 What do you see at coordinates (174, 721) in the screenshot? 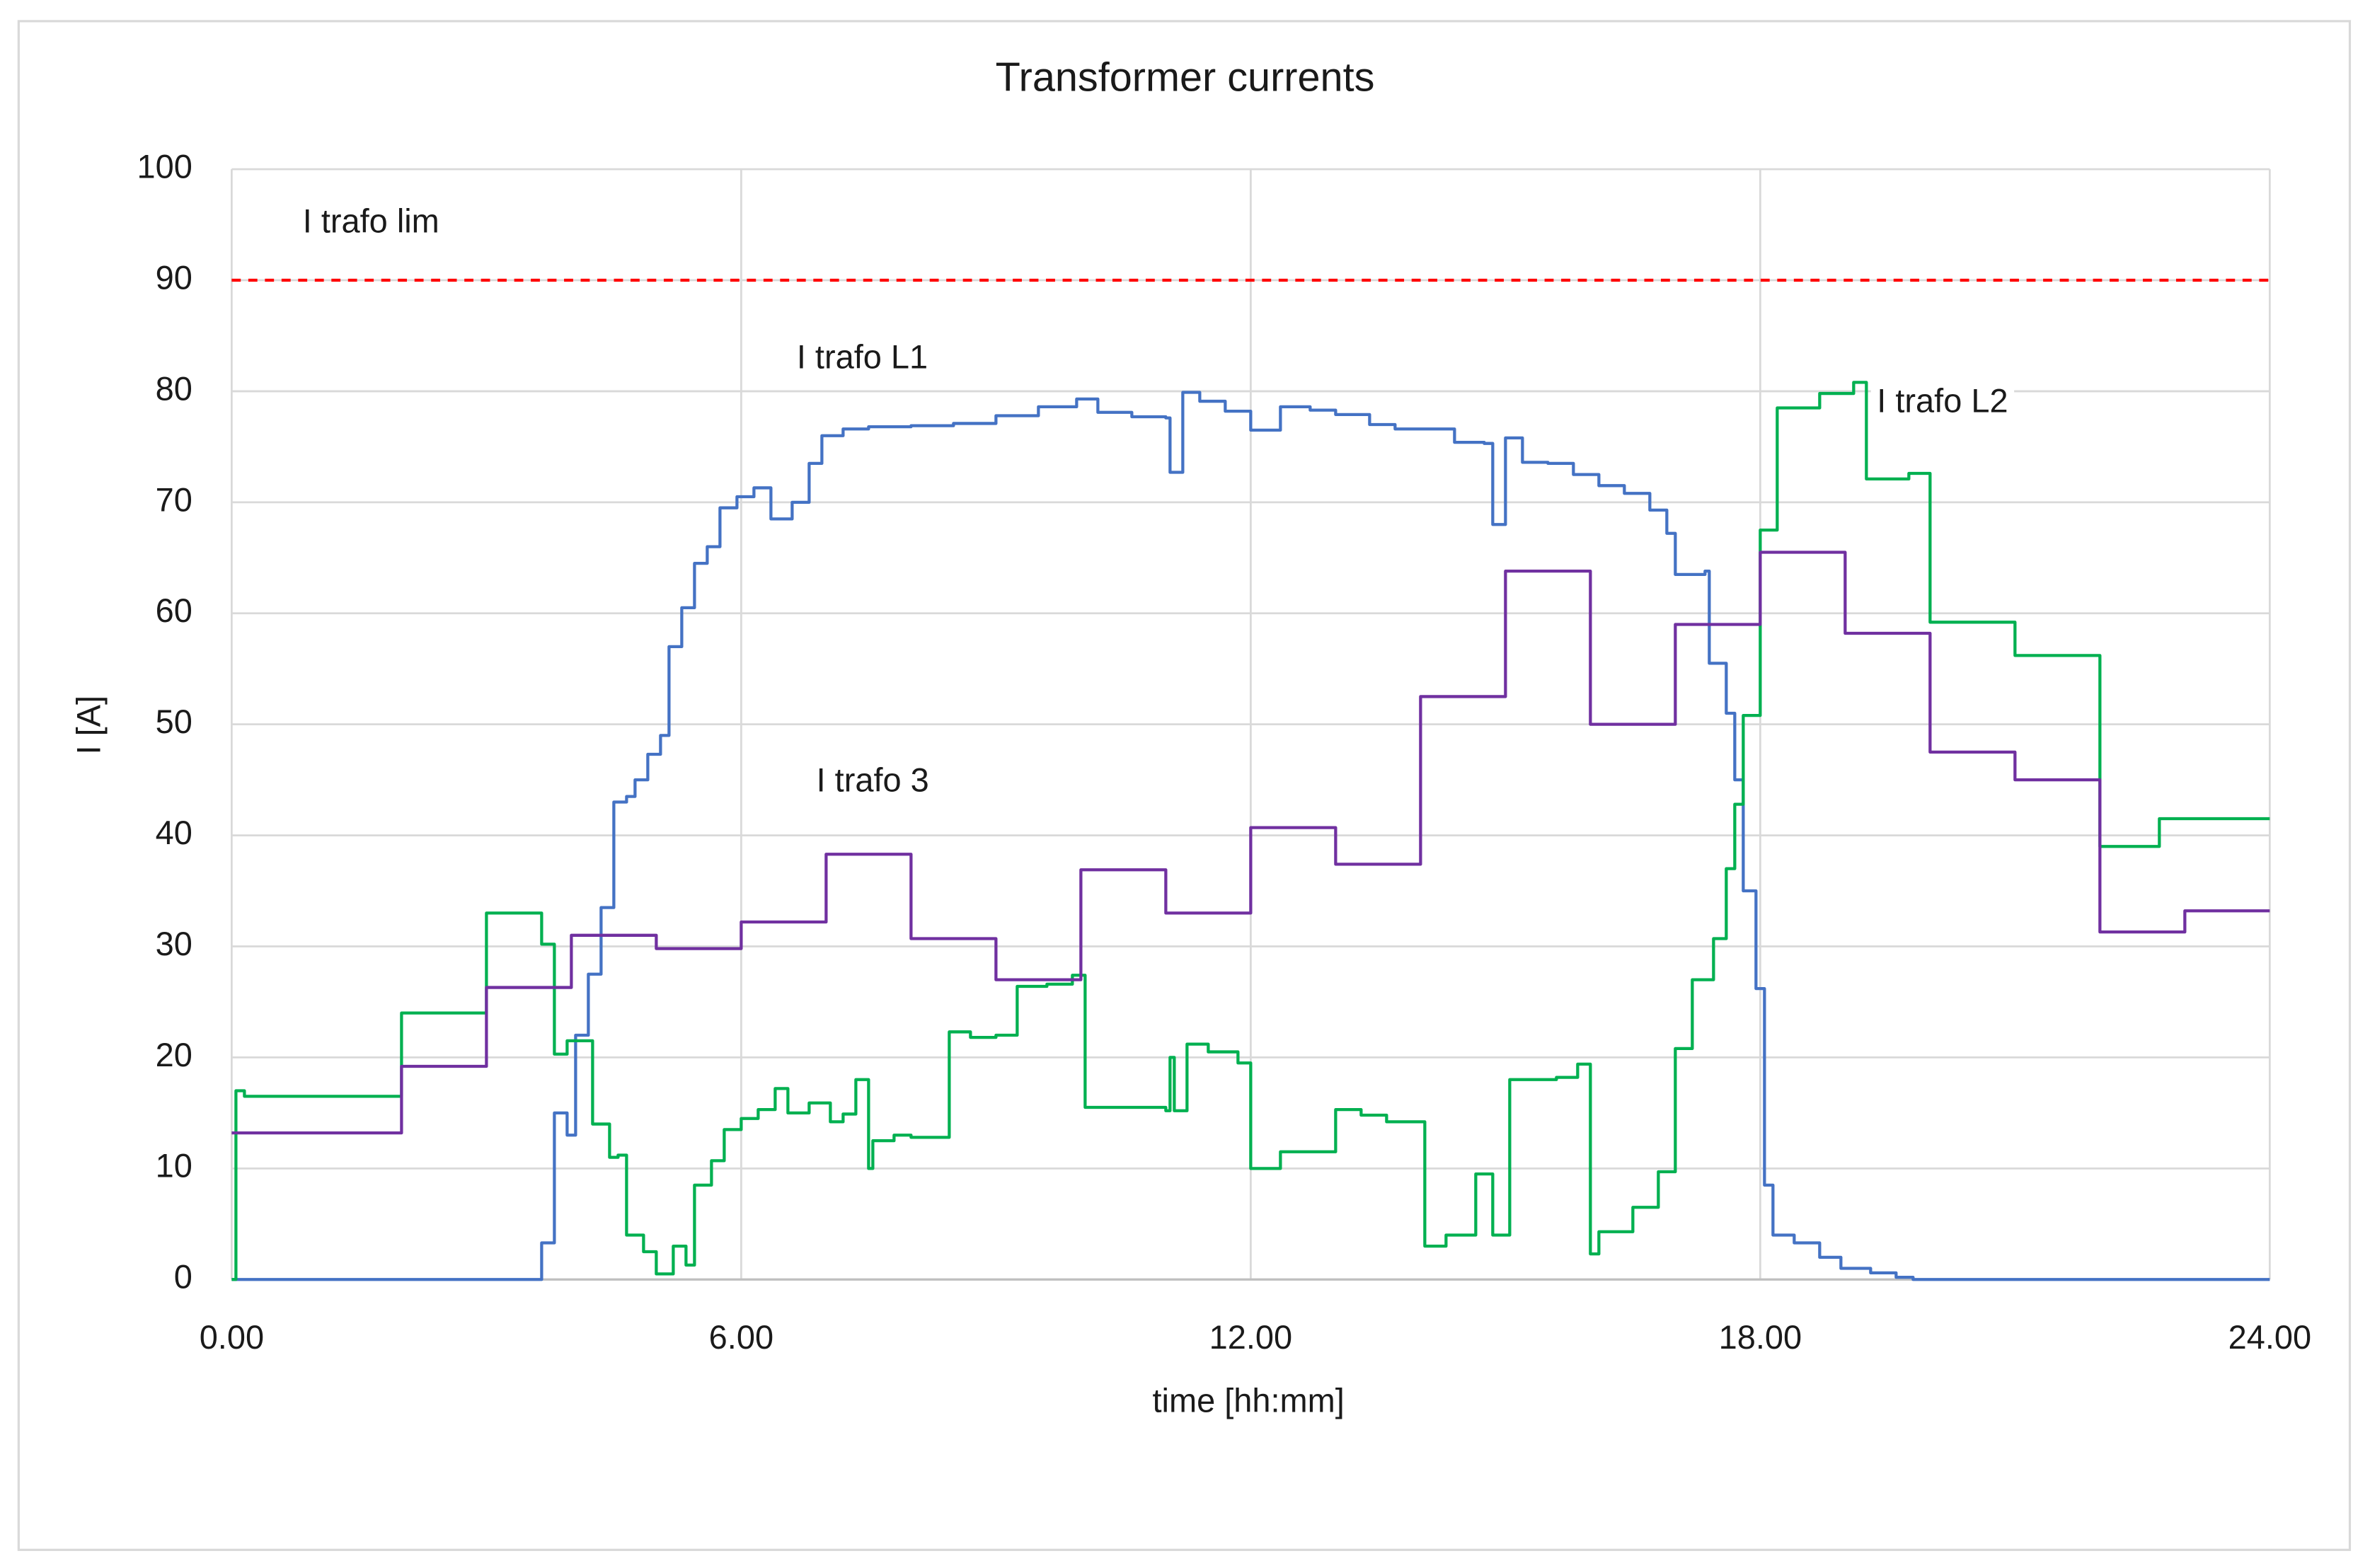
I see `y-tick-label: 50` at bounding box center [174, 721].